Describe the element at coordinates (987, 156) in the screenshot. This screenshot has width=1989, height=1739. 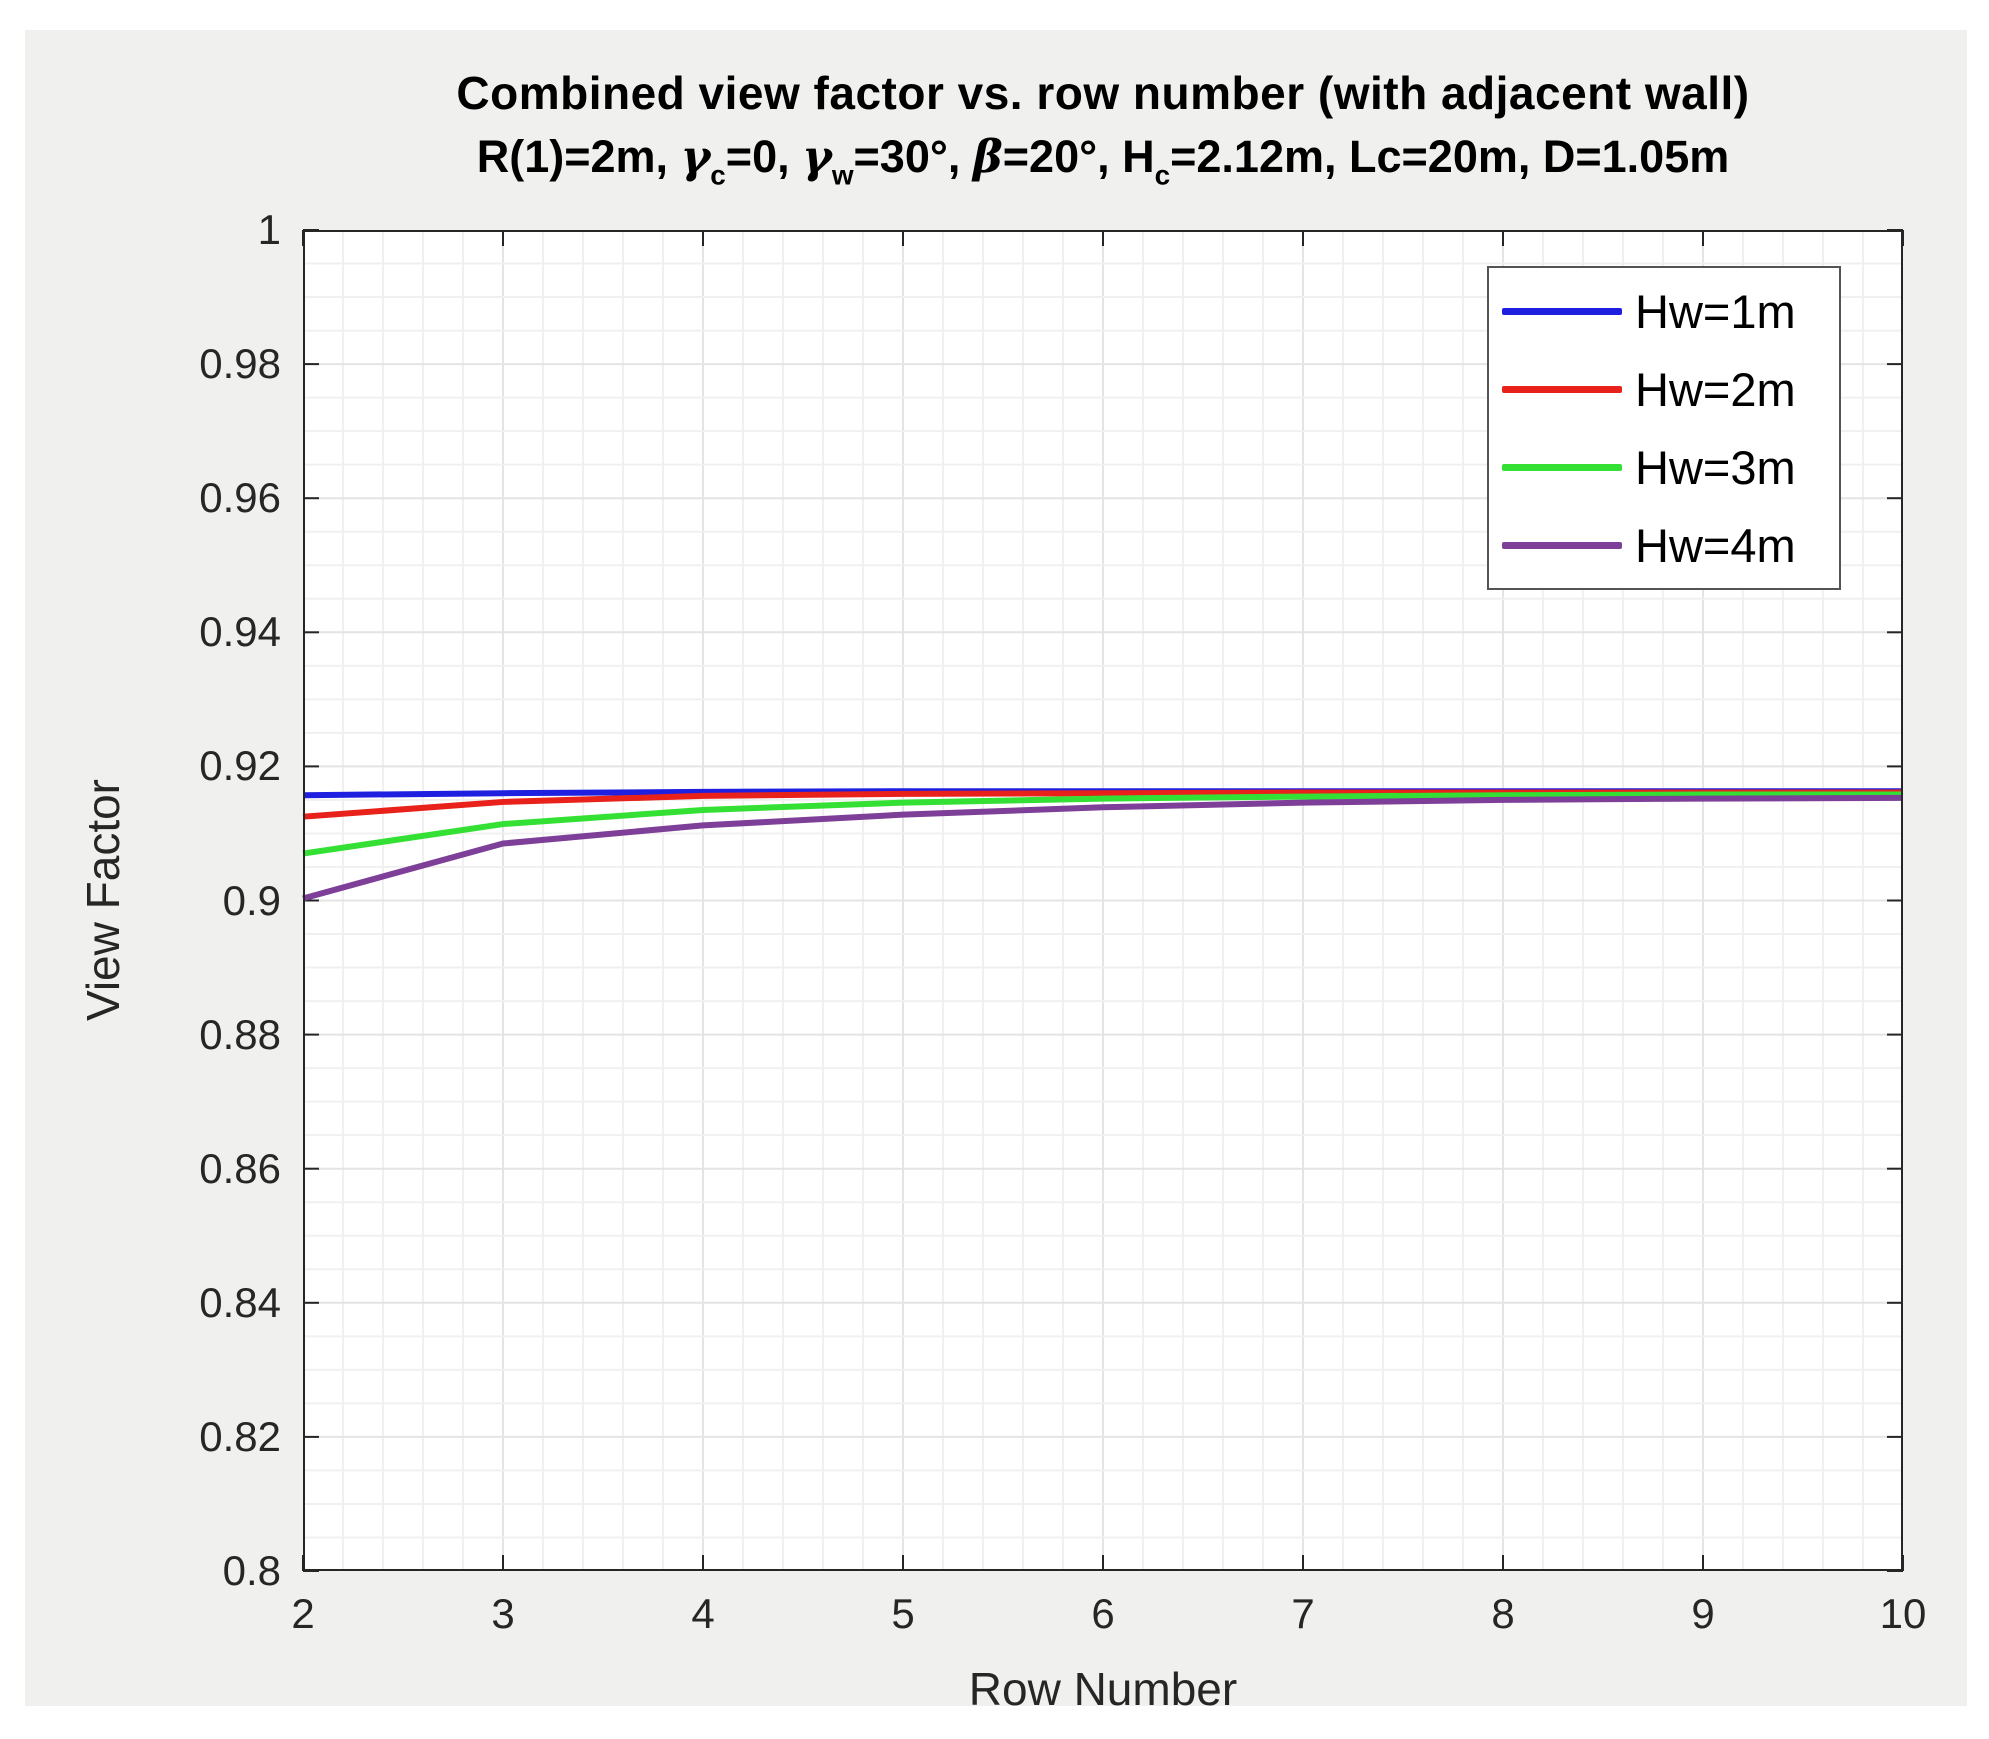
I see `greek-symbol: β` at that location.